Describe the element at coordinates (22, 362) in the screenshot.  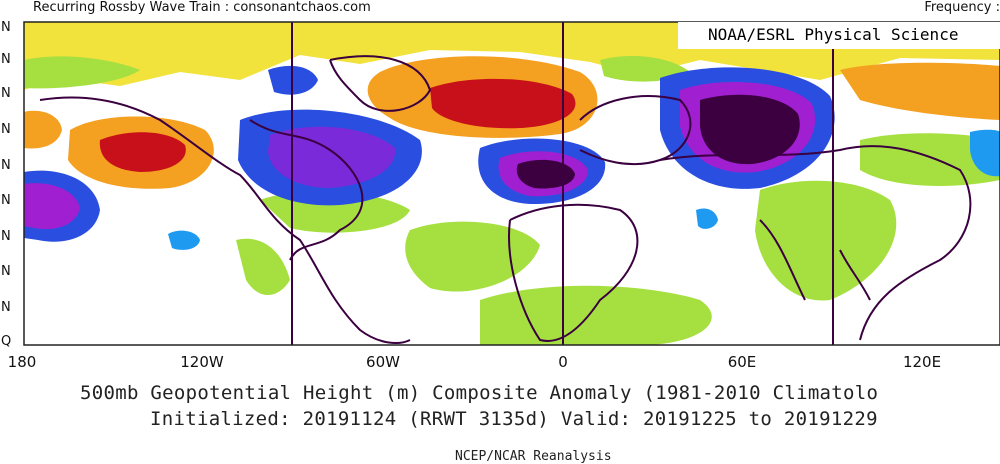
I see `longitude-label: 180` at that location.